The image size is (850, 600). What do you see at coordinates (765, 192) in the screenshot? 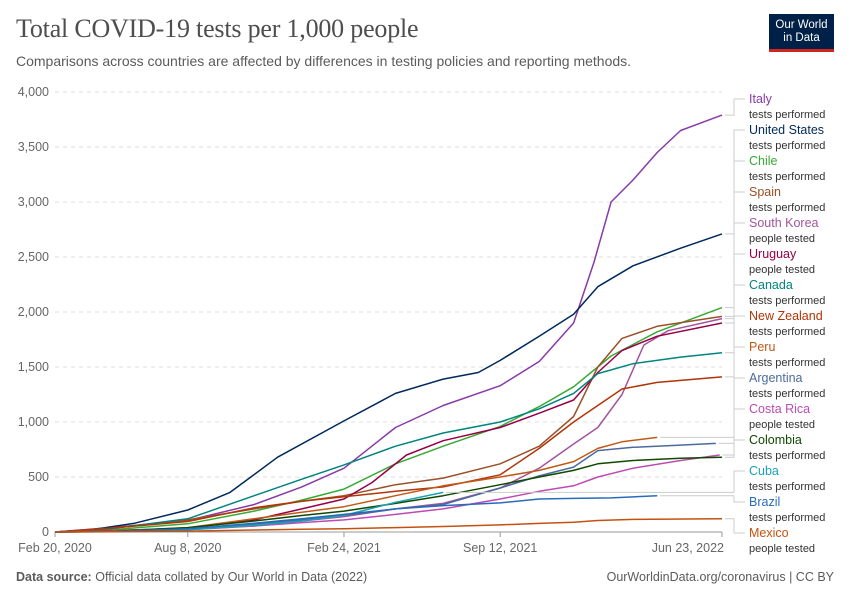
I see `legend-series-name: Spain` at bounding box center [765, 192].